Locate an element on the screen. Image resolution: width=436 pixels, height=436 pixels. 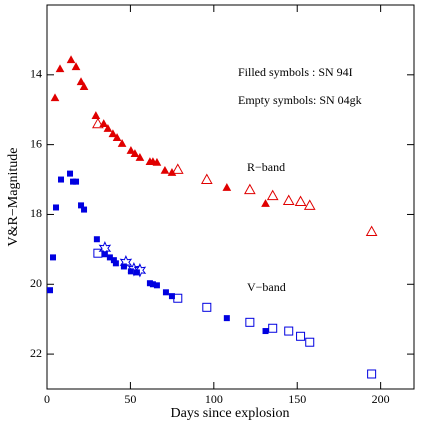
y-tick-label: 14 is located at coordinates (36, 74).